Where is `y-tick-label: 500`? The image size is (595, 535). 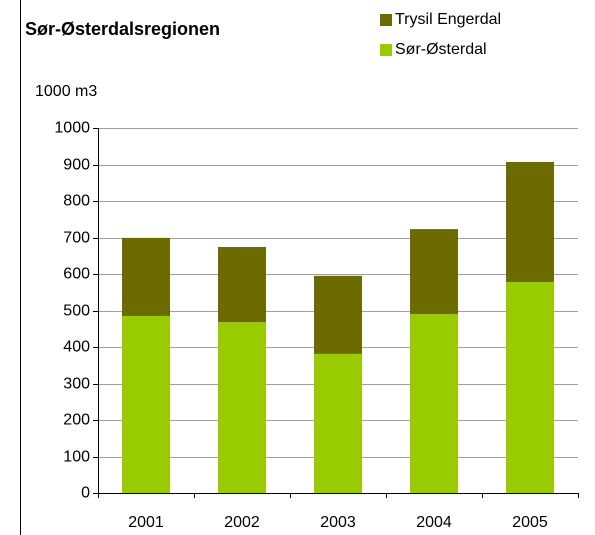
y-tick-label: 500 is located at coordinates (76, 311).